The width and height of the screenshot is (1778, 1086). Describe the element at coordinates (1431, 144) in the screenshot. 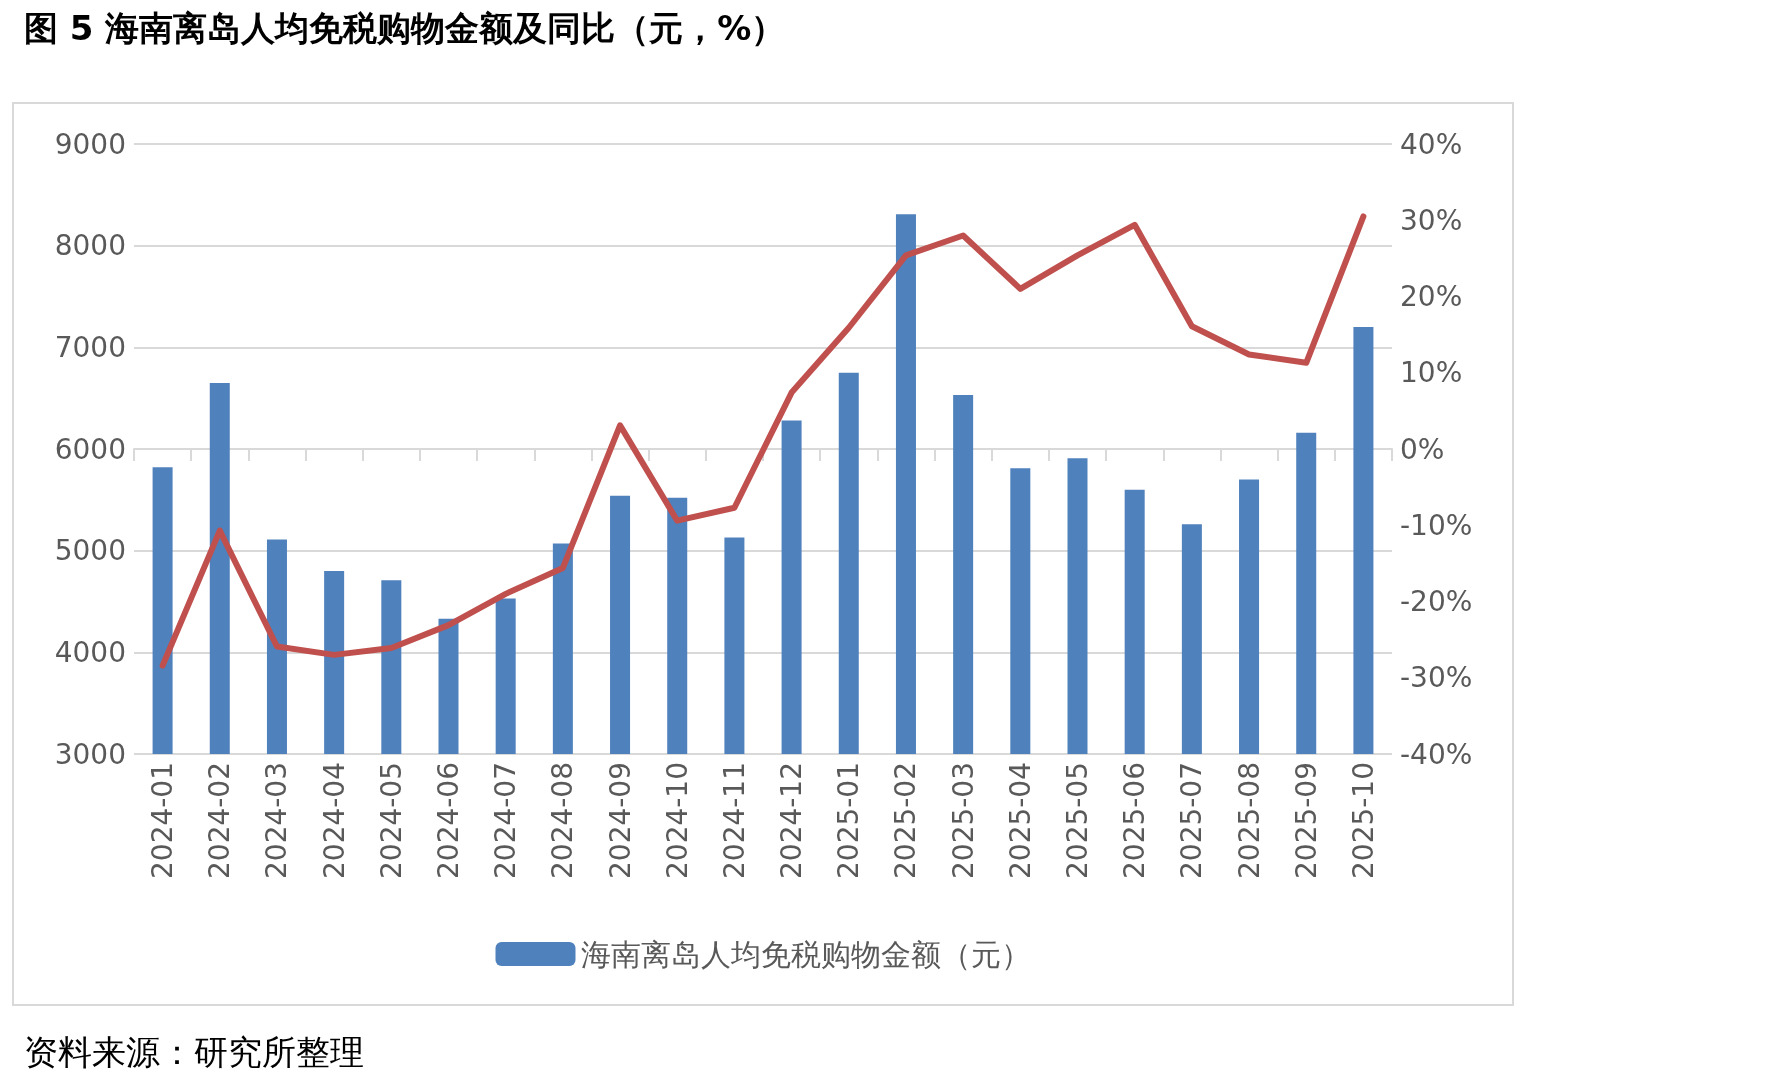

I see `y2-tick-label: 40%` at that location.